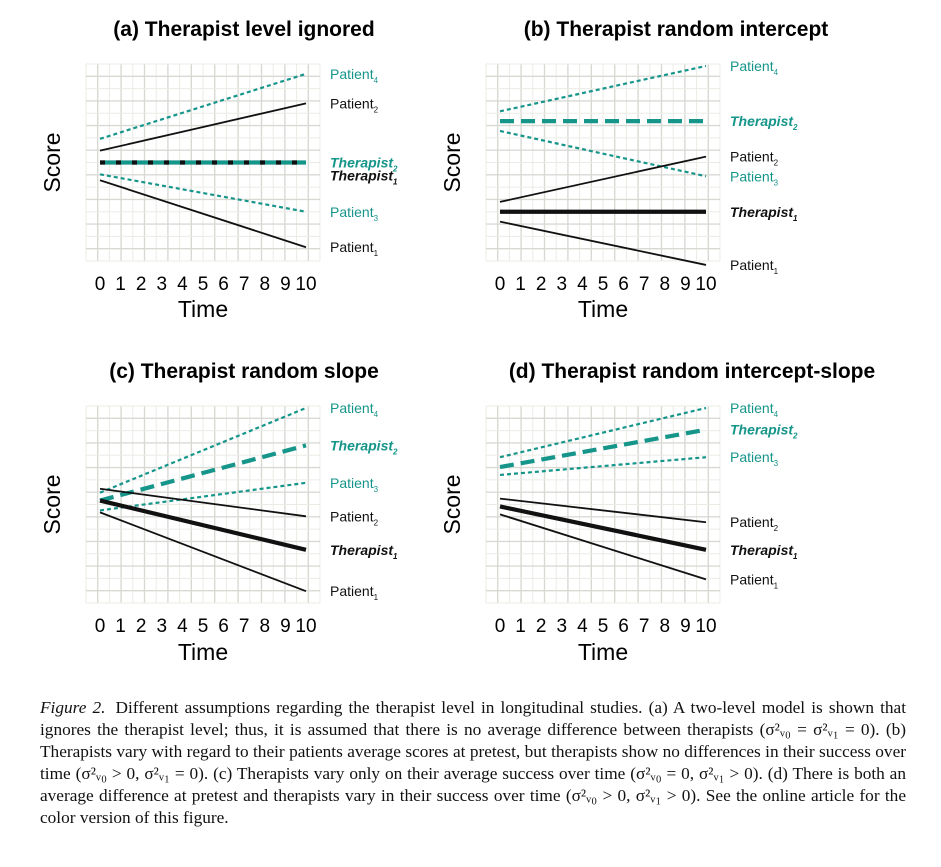 This screenshot has height=867, width=941. I want to click on caption-math-b: σ²ᵥ₀ > 0, σ²ᵥ₁ = 0, so click(140, 773).